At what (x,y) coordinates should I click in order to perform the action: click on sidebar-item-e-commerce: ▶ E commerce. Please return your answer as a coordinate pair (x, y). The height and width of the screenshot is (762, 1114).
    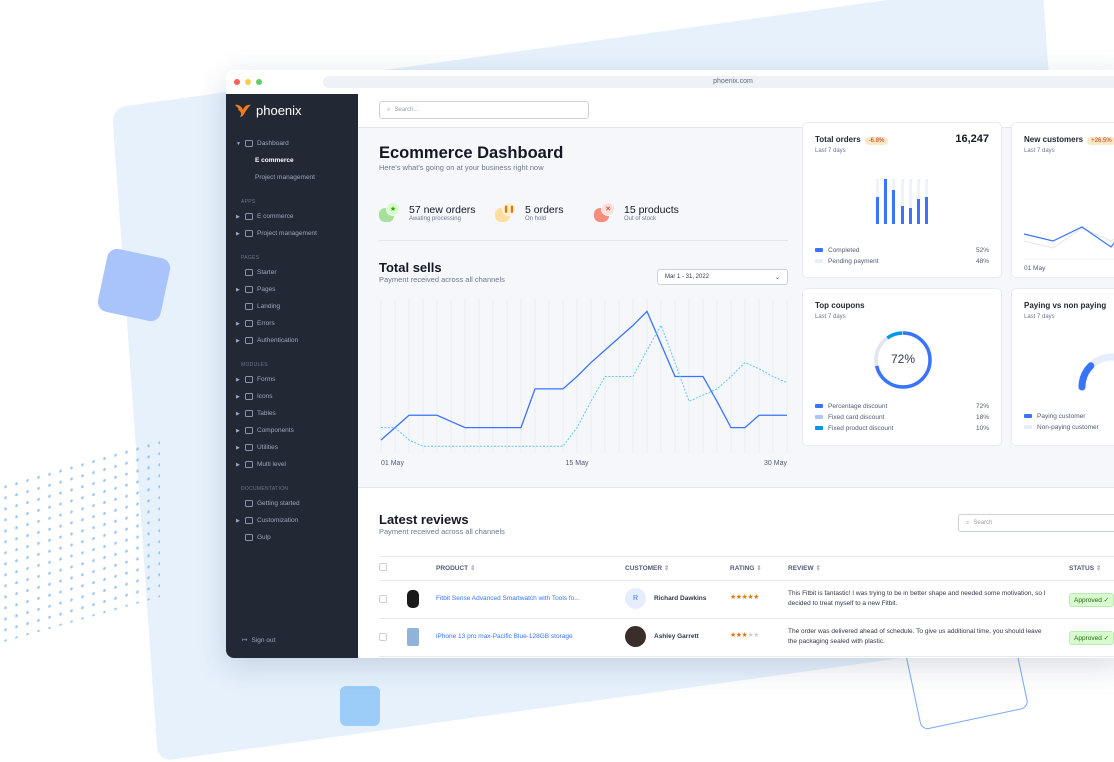
    Looking at the image, I should click on (264, 216).